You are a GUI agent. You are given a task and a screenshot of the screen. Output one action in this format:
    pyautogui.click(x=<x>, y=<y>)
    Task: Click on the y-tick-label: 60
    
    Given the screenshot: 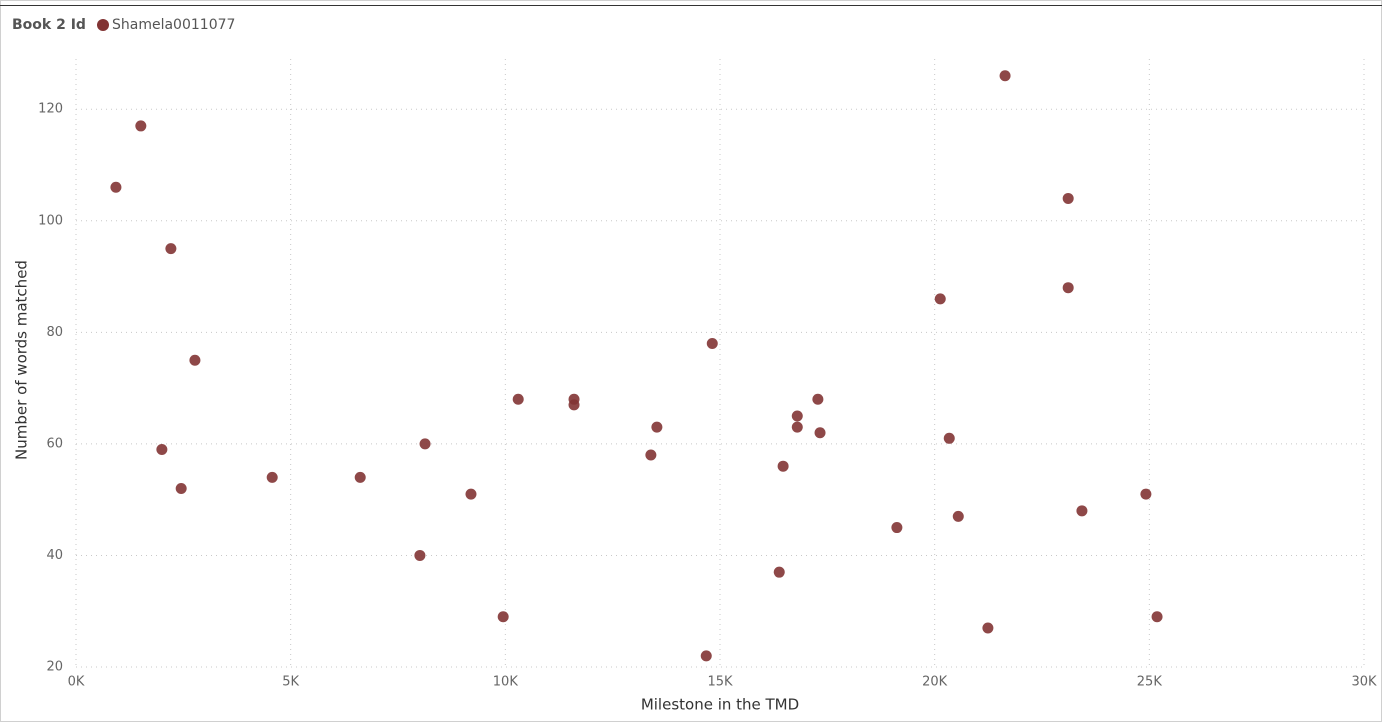 What is the action you would take?
    pyautogui.click(x=54, y=443)
    